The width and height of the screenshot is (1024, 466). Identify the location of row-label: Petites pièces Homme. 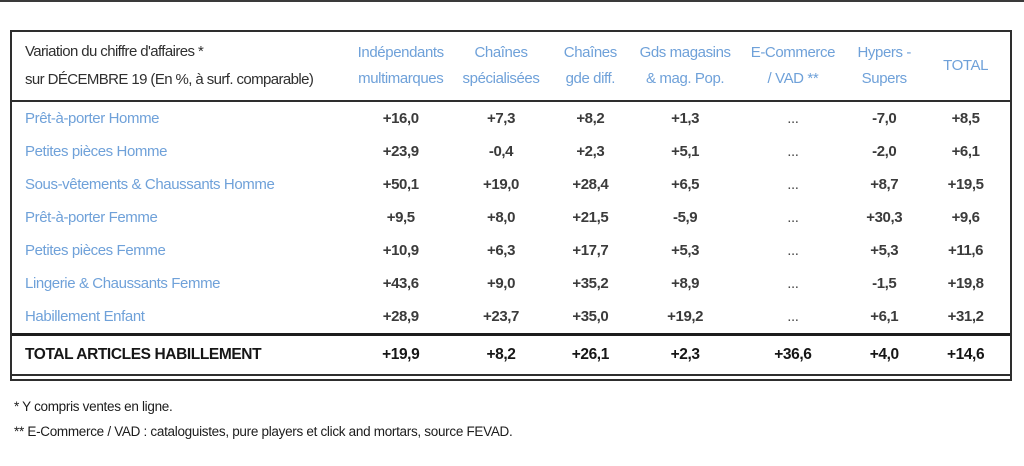
(96, 151).